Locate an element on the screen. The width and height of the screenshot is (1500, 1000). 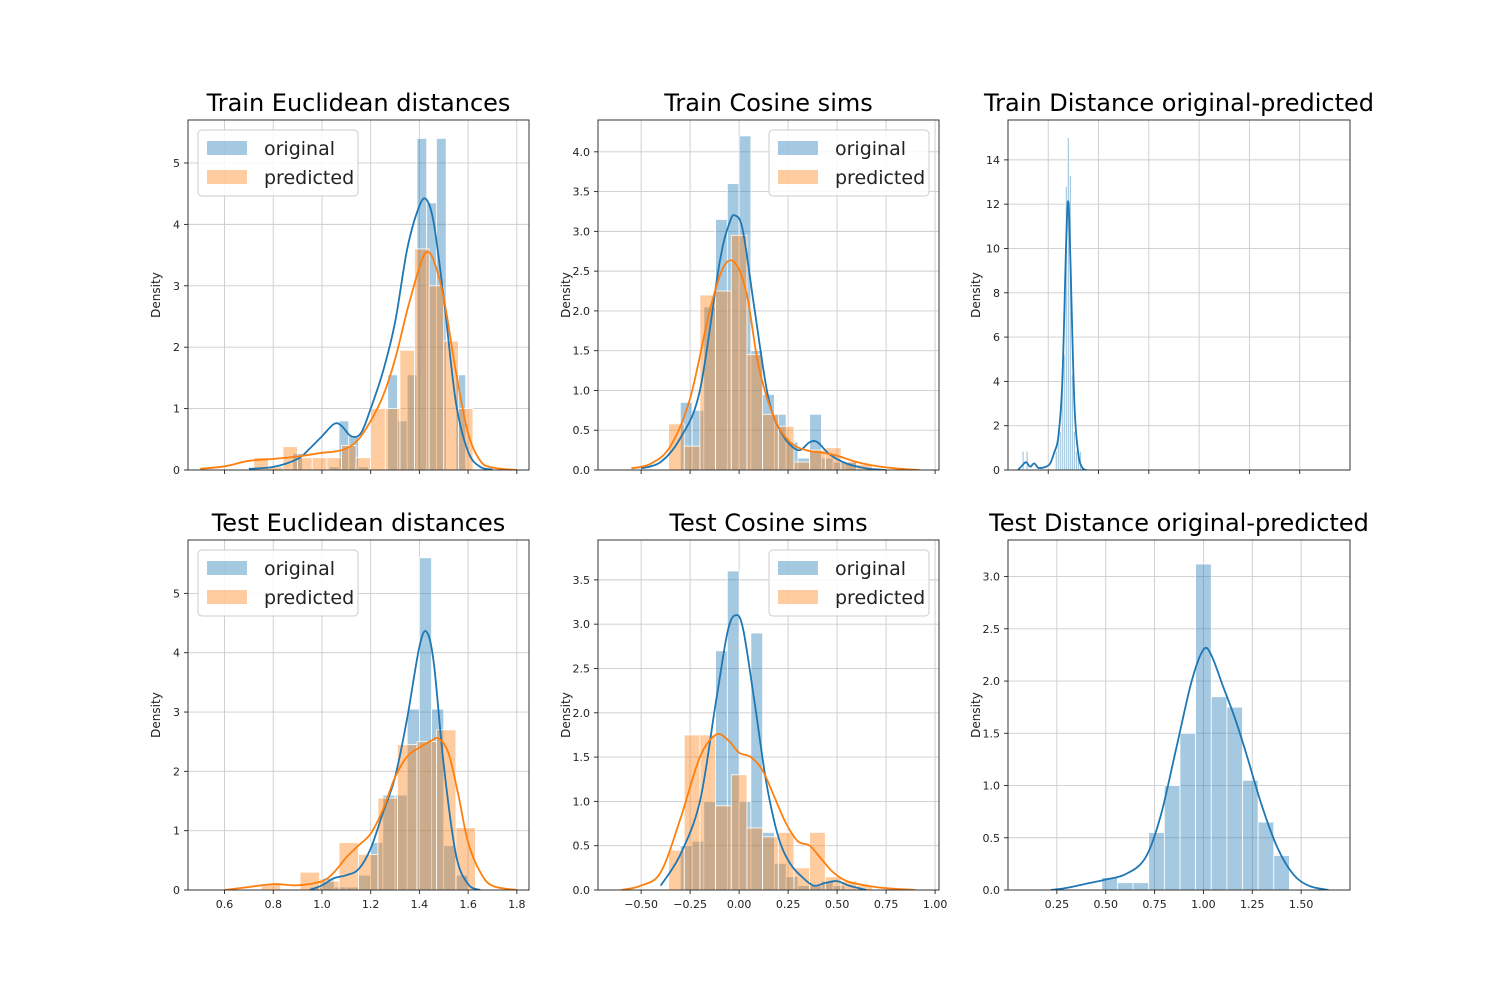
y-tick-label: 10 is located at coordinates (993, 248).